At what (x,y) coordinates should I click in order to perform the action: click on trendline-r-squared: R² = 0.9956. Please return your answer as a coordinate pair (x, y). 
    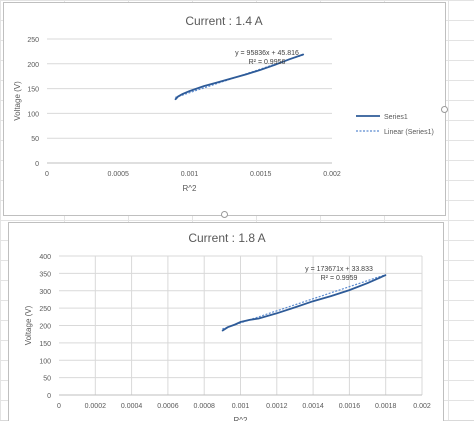
    Looking at the image, I should click on (267, 62).